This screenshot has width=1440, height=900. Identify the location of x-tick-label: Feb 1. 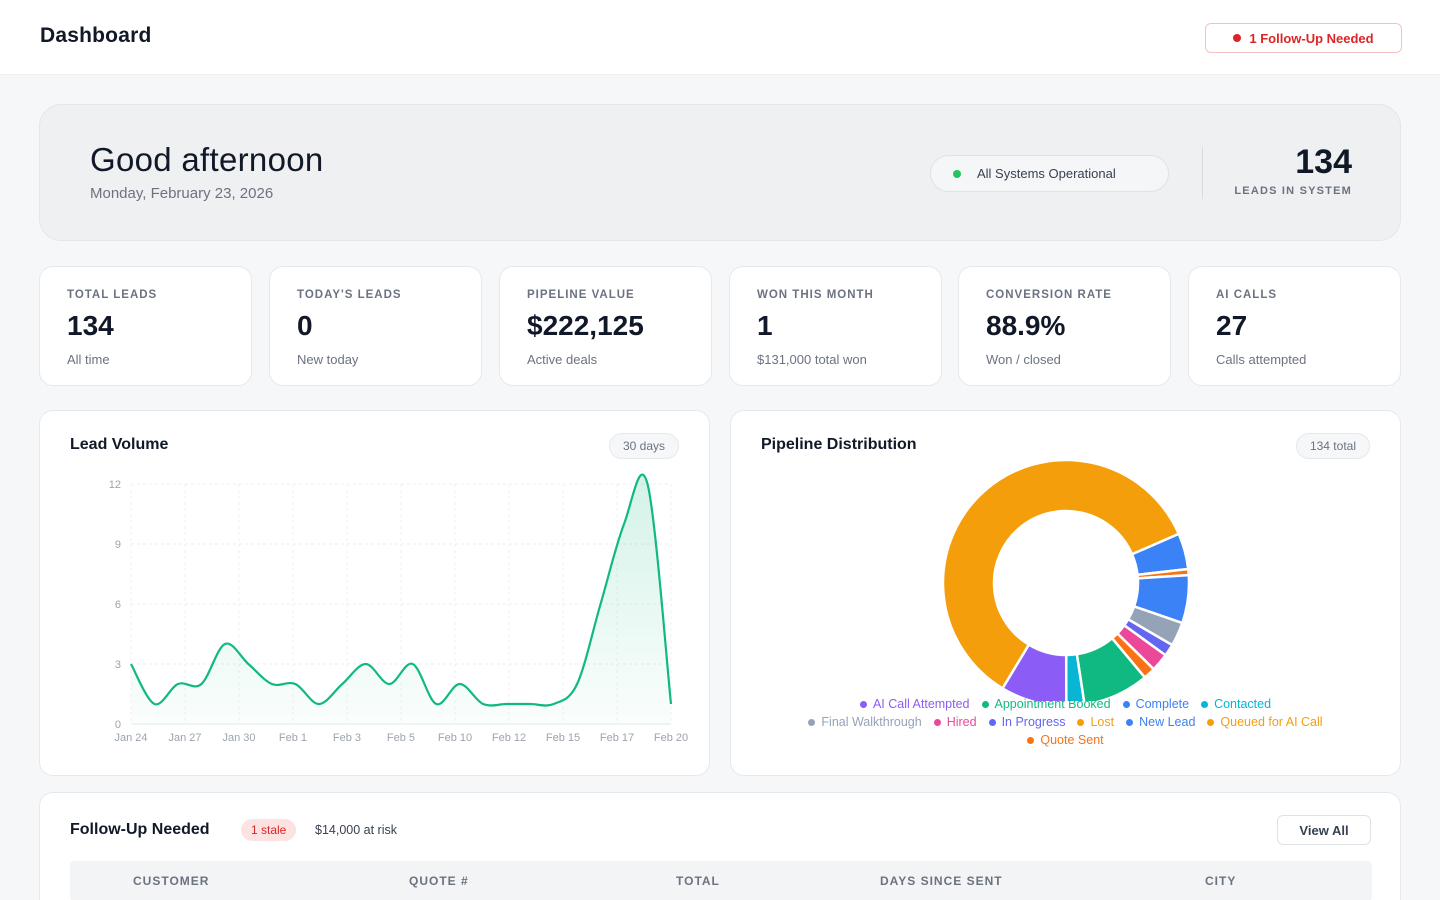
(293, 738).